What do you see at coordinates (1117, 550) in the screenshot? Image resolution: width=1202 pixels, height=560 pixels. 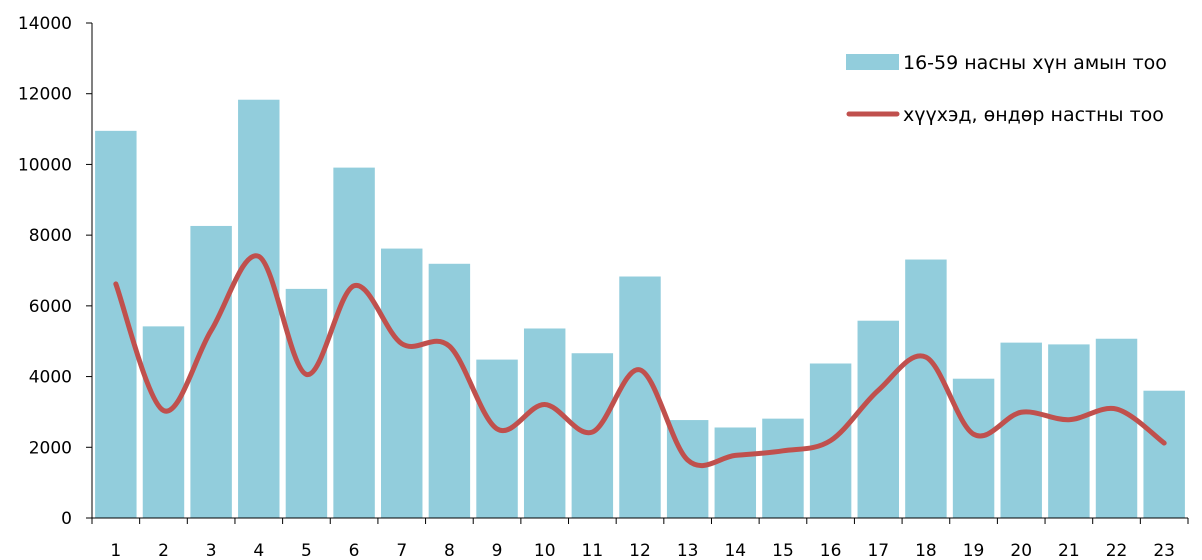 I see `x-tick-label: 22` at bounding box center [1117, 550].